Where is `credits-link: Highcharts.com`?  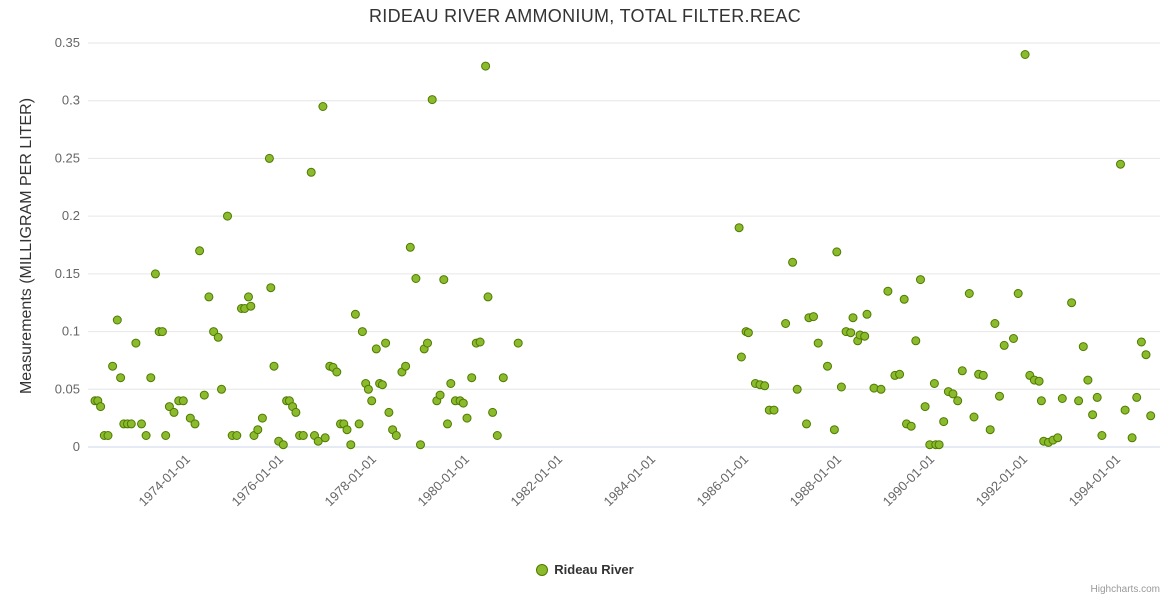
credits-link: Highcharts.com is located at coordinates (1125, 589).